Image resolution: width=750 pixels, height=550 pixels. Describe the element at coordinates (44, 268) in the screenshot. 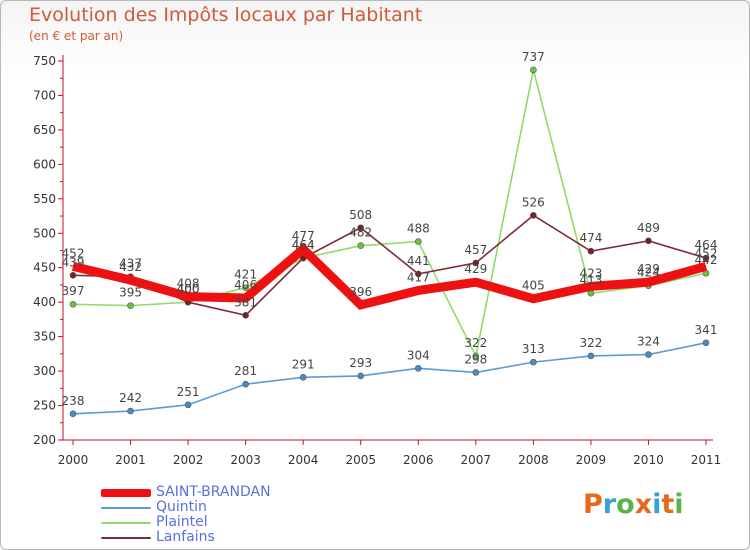

I see `y-tick-label: 450` at that location.